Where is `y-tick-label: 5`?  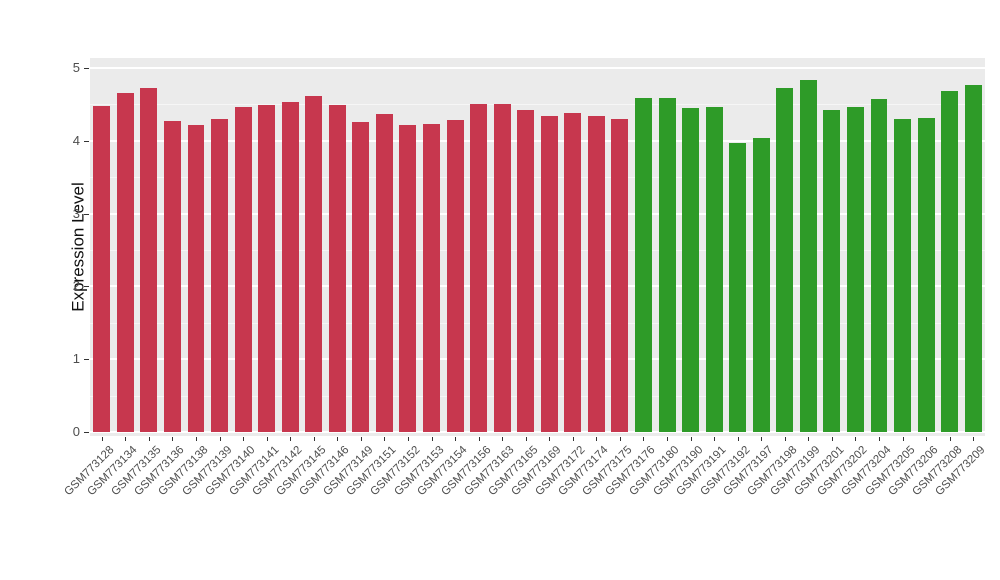 y-tick-label: 5 is located at coordinates (76, 67).